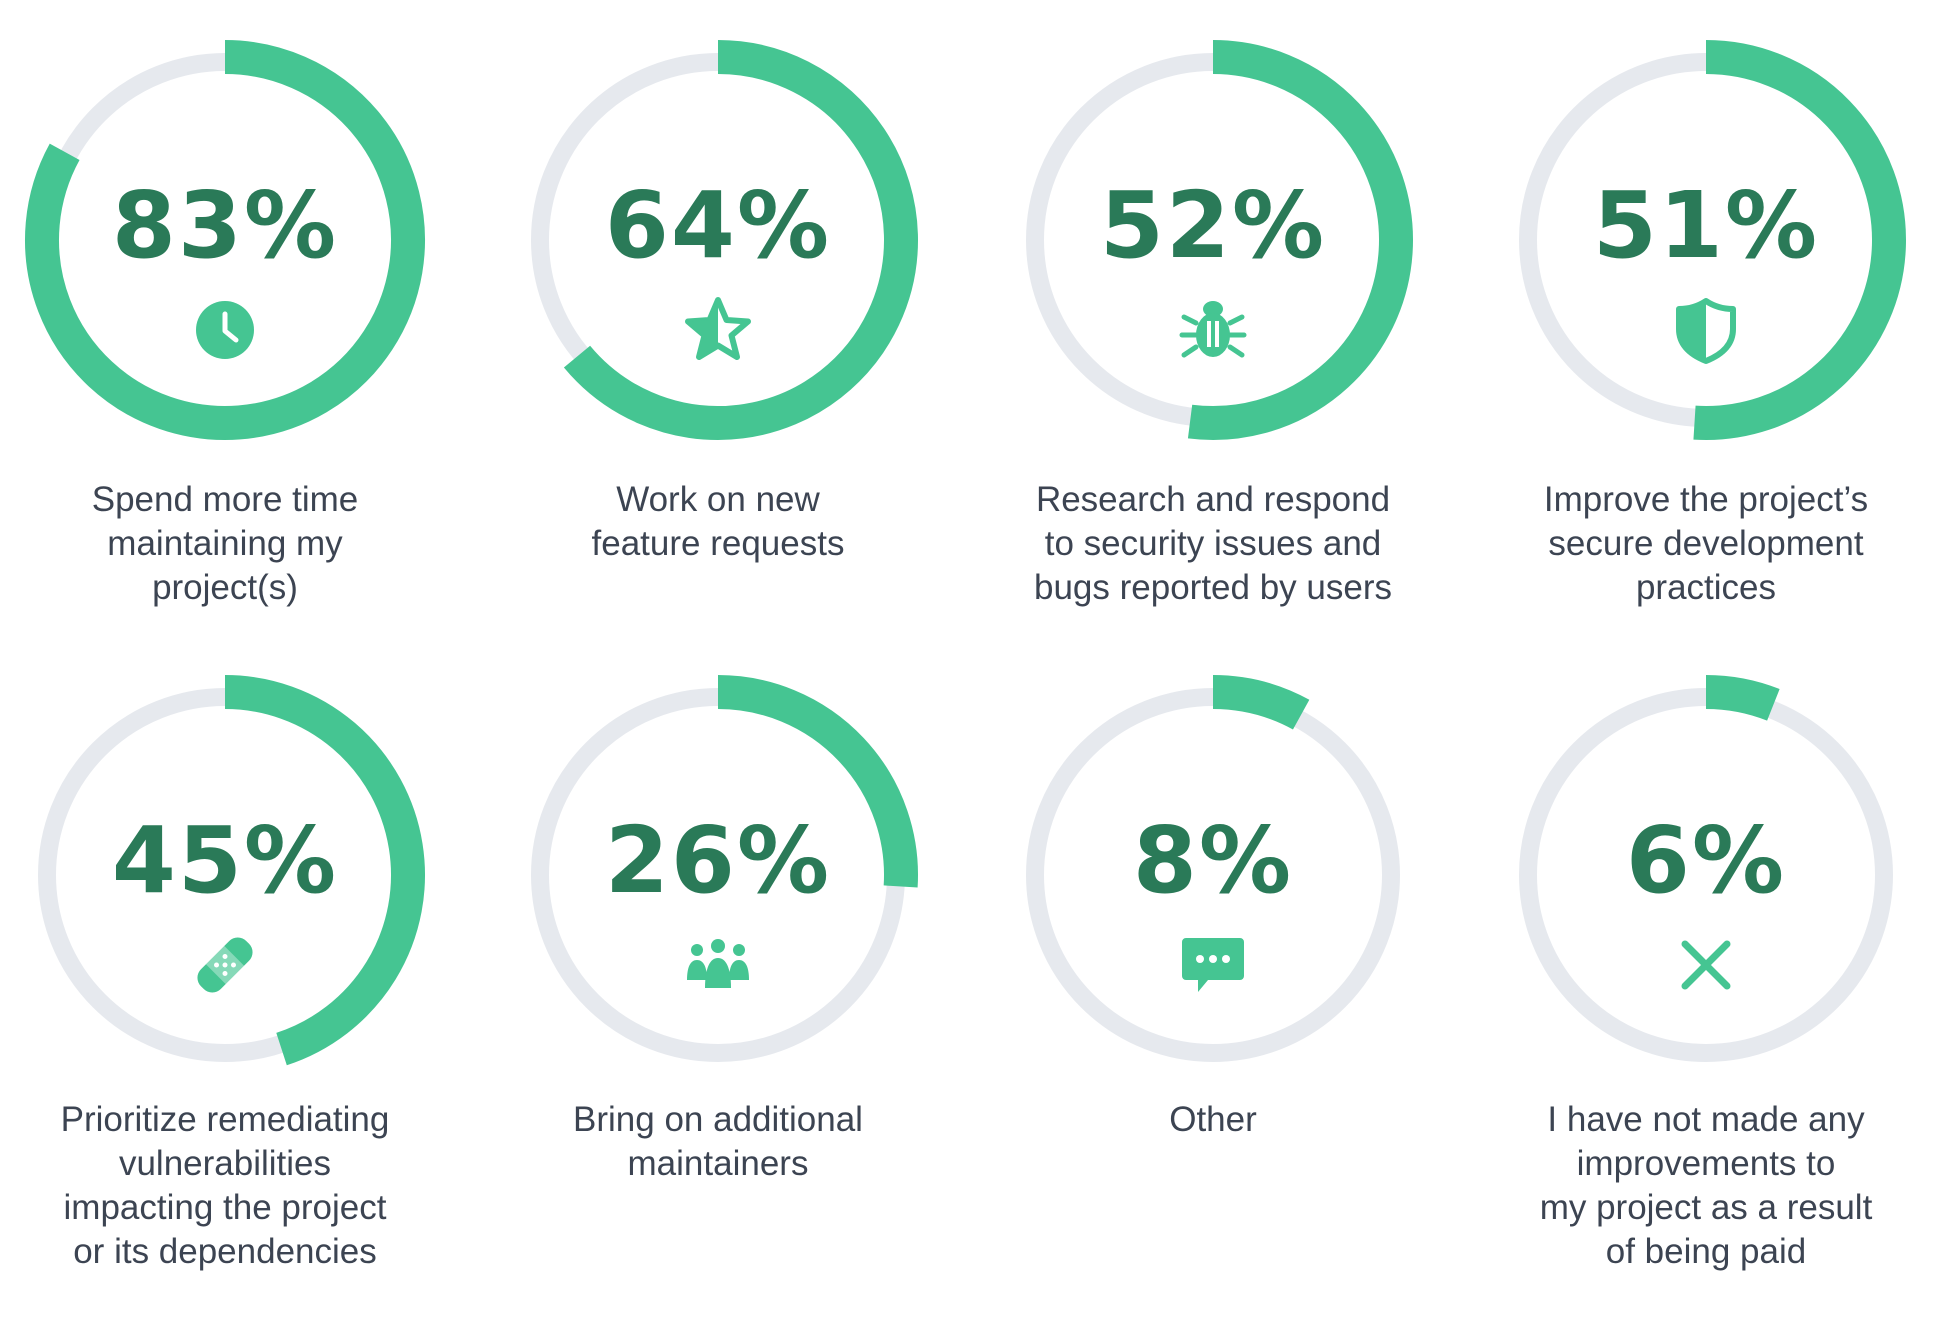  I want to click on people-icon, so click(718, 965).